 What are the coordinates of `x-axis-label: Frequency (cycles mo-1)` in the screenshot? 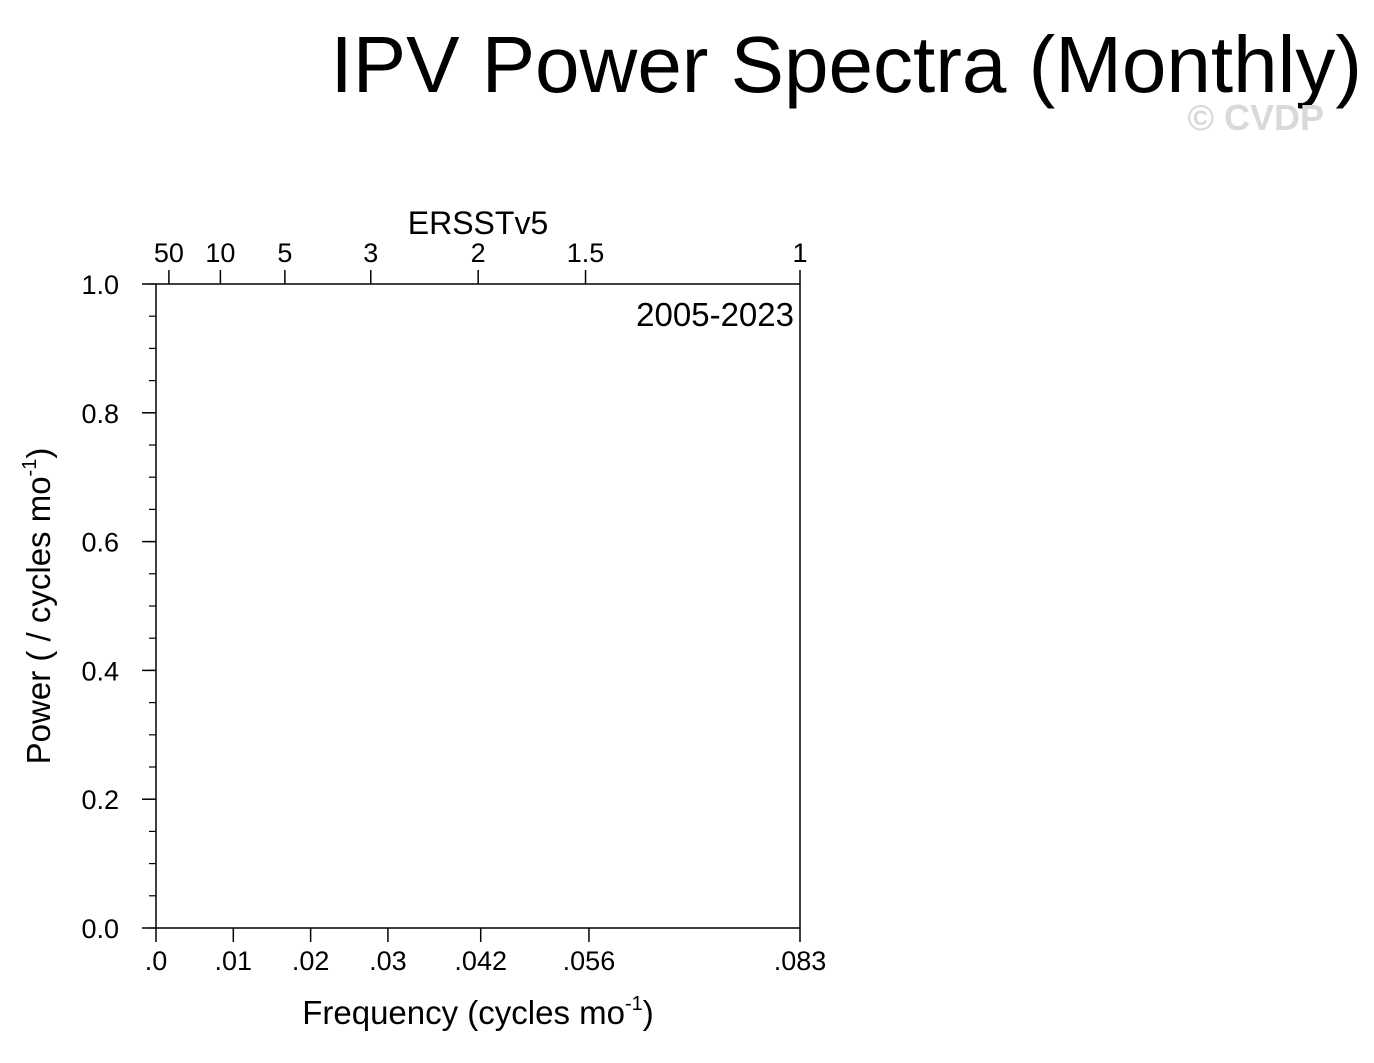 It's located at (478, 1012).